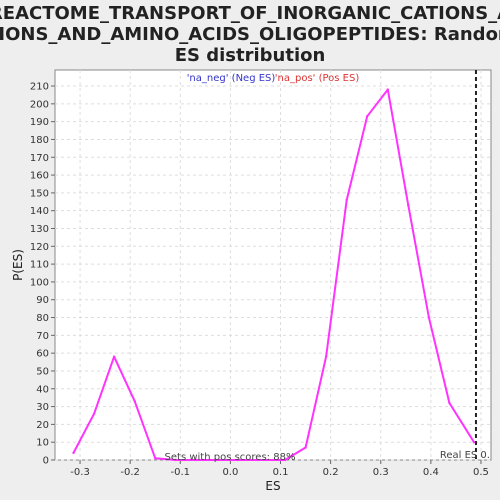 The height and width of the screenshot is (500, 500). I want to click on y-tick-label: 150, so click(39, 193).